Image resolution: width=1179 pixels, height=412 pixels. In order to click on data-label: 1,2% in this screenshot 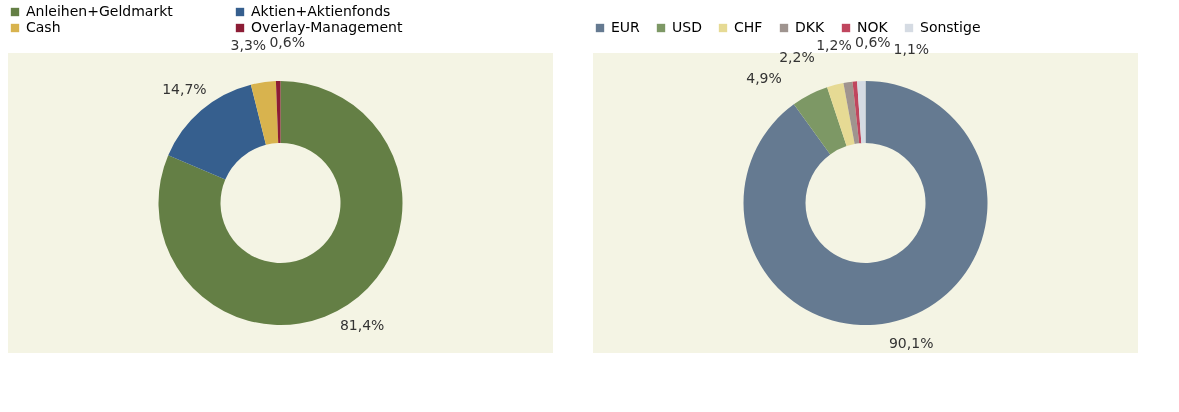, I will do `click(834, 45)`.